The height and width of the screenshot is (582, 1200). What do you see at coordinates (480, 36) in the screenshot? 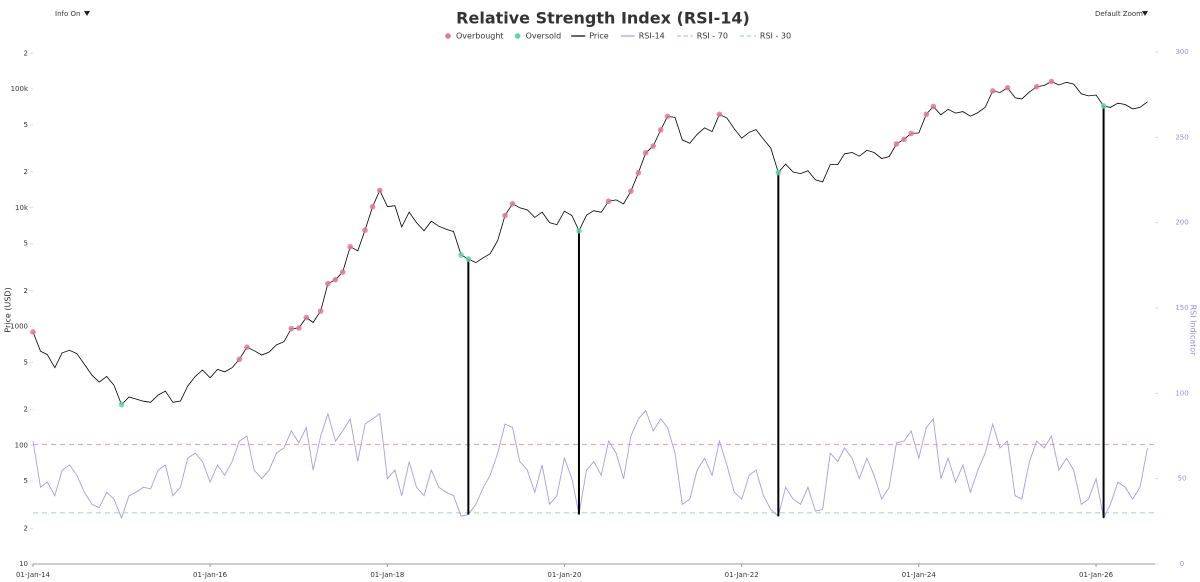
I see `legend-label: Overbought` at bounding box center [480, 36].